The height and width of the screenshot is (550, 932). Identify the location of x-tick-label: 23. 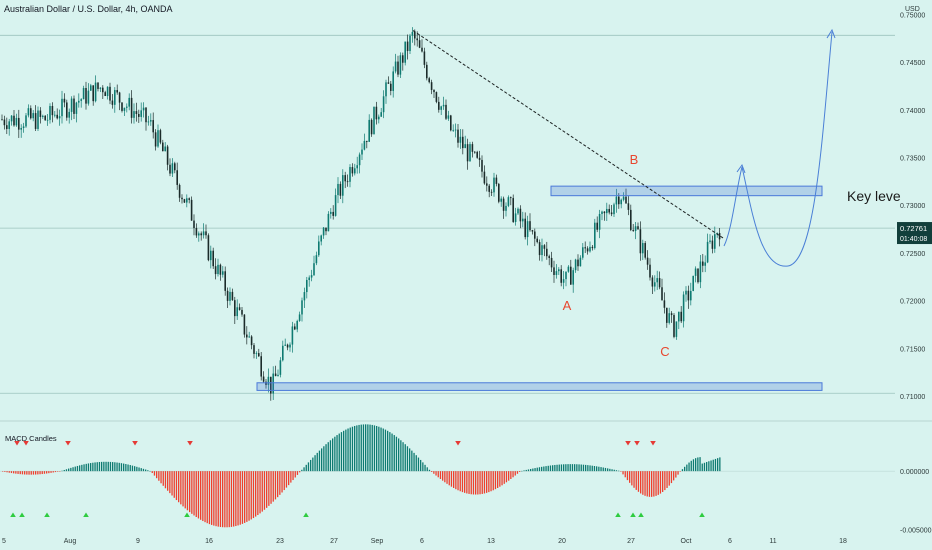
(280, 541).